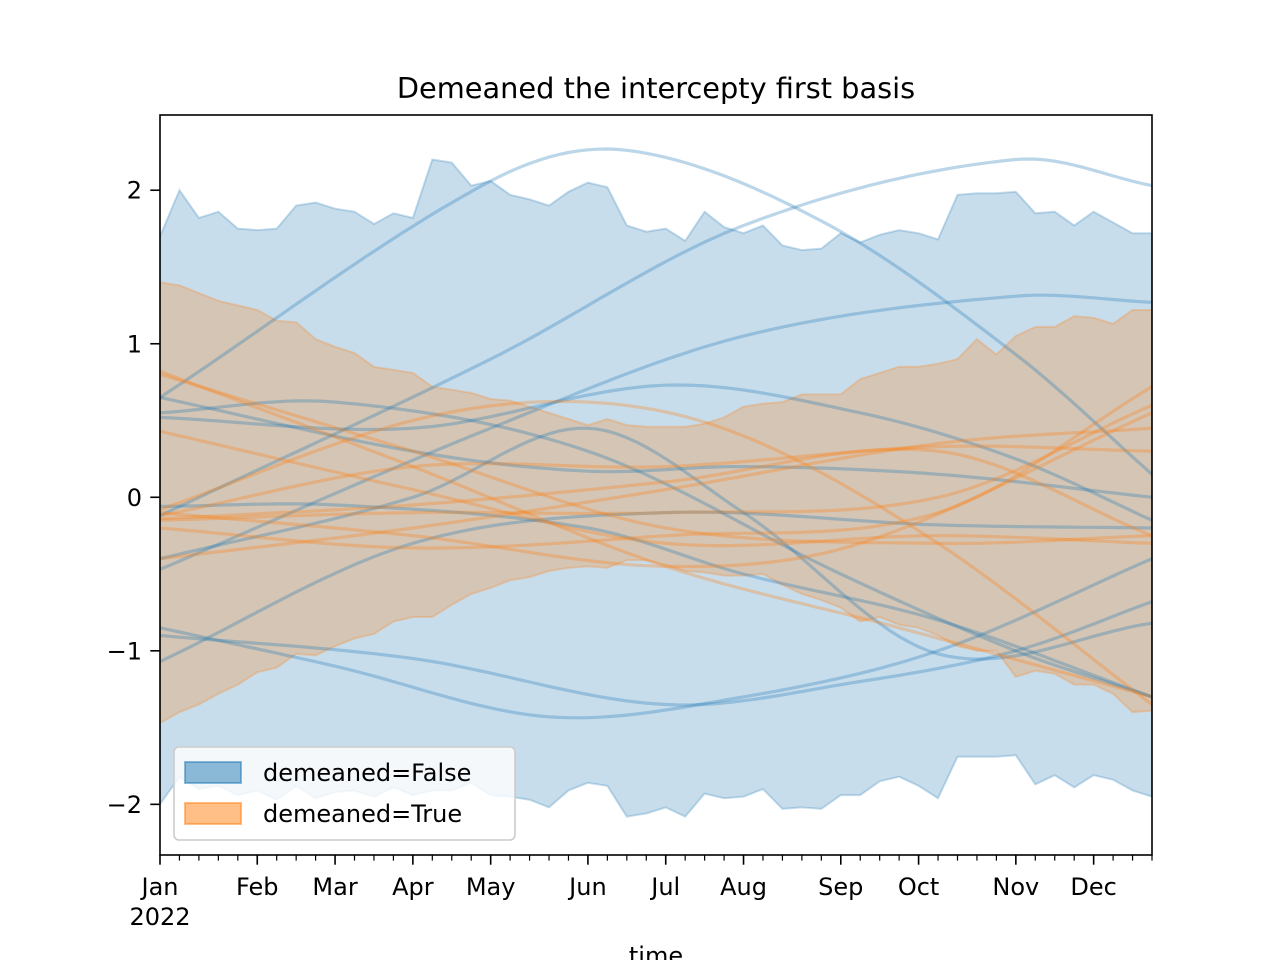 The height and width of the screenshot is (960, 1280). I want to click on x-tick-label-may: May, so click(491, 887).